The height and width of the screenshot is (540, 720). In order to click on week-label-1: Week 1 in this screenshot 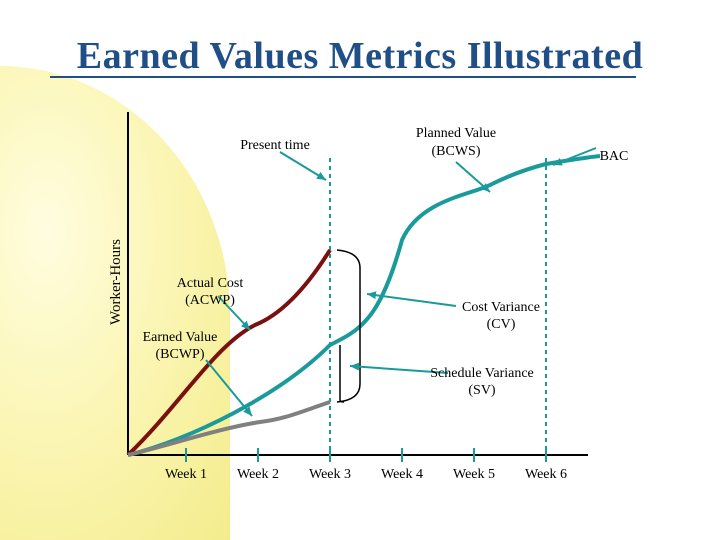, I will do `click(186, 474)`.